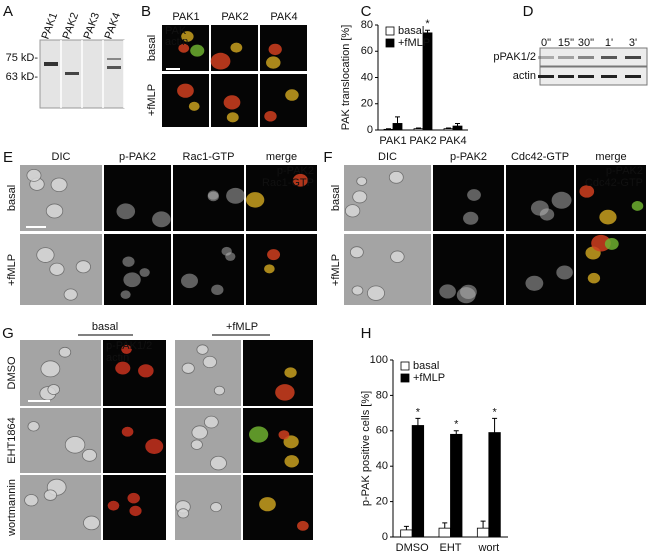 The height and width of the screenshot is (553, 650). I want to click on stain-label: Cdc42-GTP, so click(614, 183).